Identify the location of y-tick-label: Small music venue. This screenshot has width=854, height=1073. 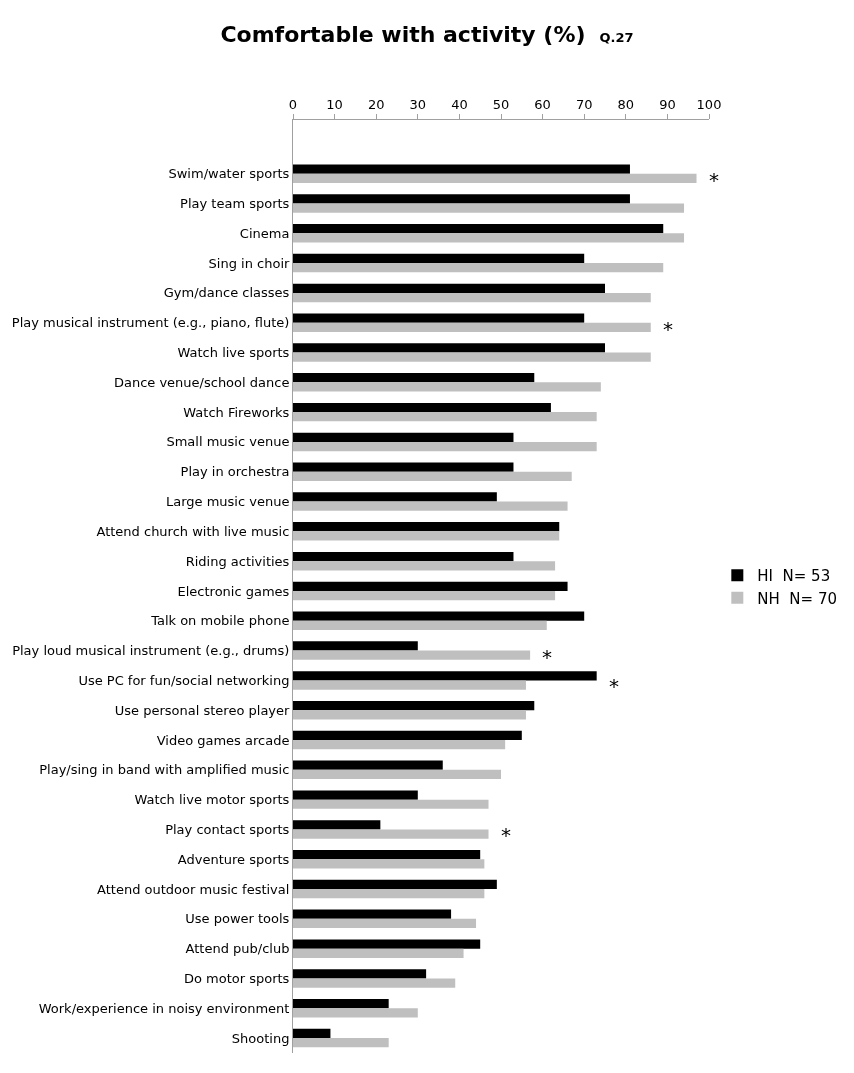
(228, 442).